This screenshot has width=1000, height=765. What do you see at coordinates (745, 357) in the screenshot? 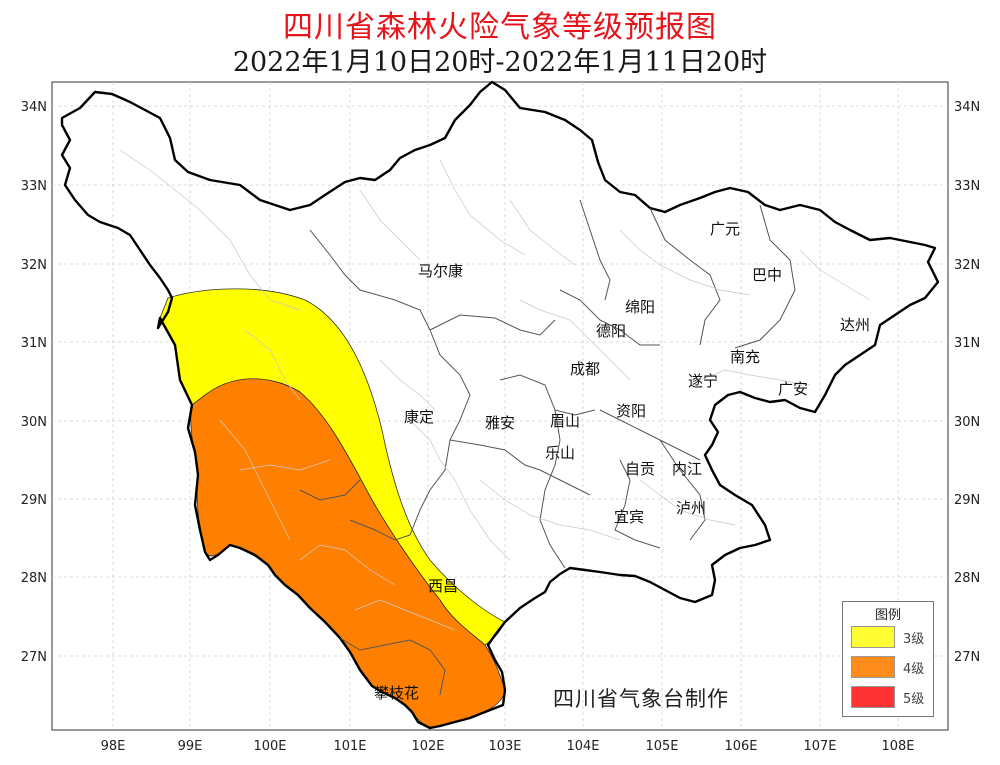
I see `city-nanchong: 南充` at bounding box center [745, 357].